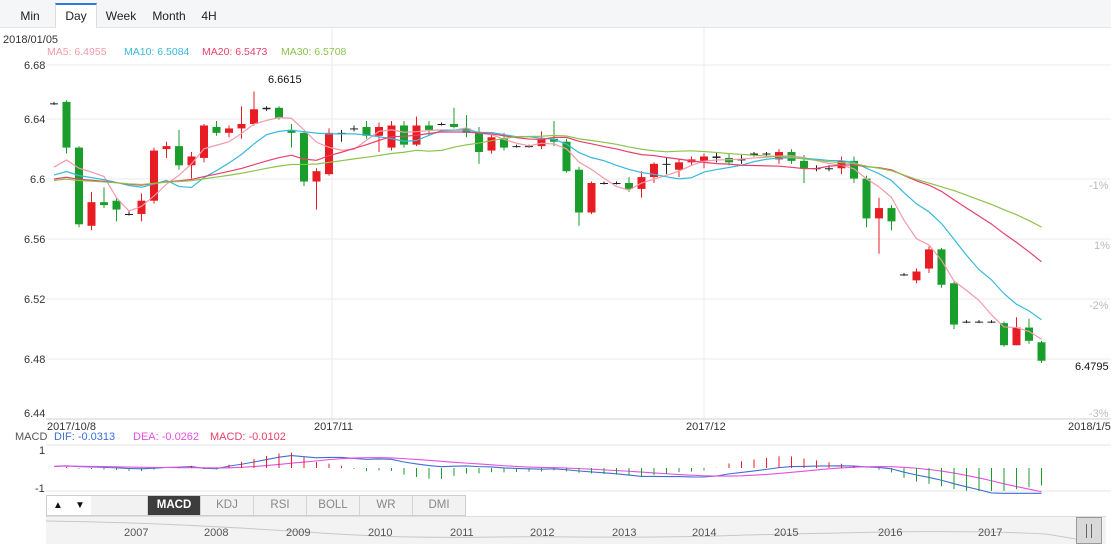 The width and height of the screenshot is (1111, 544). What do you see at coordinates (1092, 367) in the screenshot?
I see `last-price-annotation: 6.4795` at bounding box center [1092, 367].